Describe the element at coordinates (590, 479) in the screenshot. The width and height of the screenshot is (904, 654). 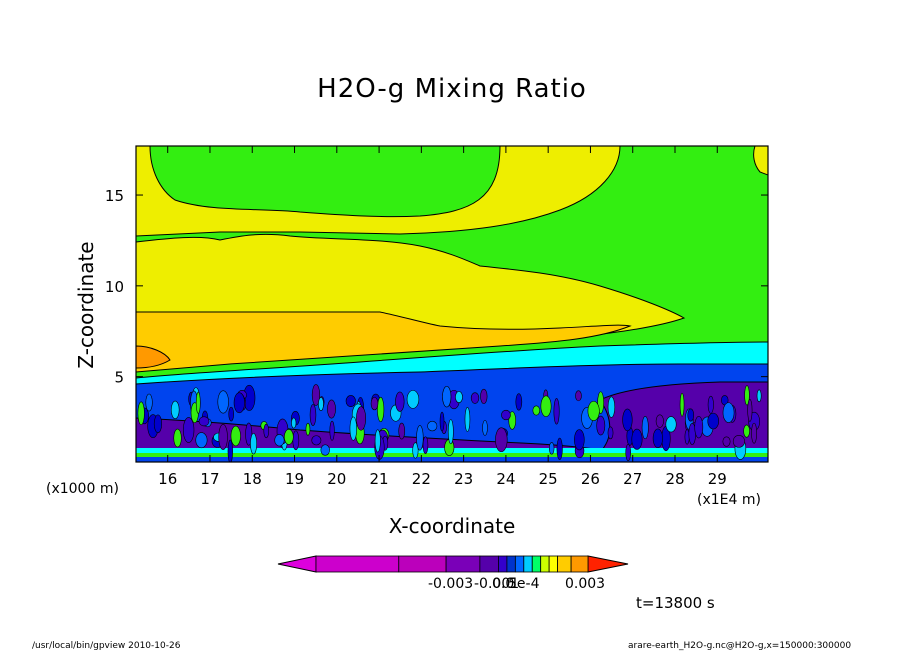
I see `x-tick-label: 26` at that location.